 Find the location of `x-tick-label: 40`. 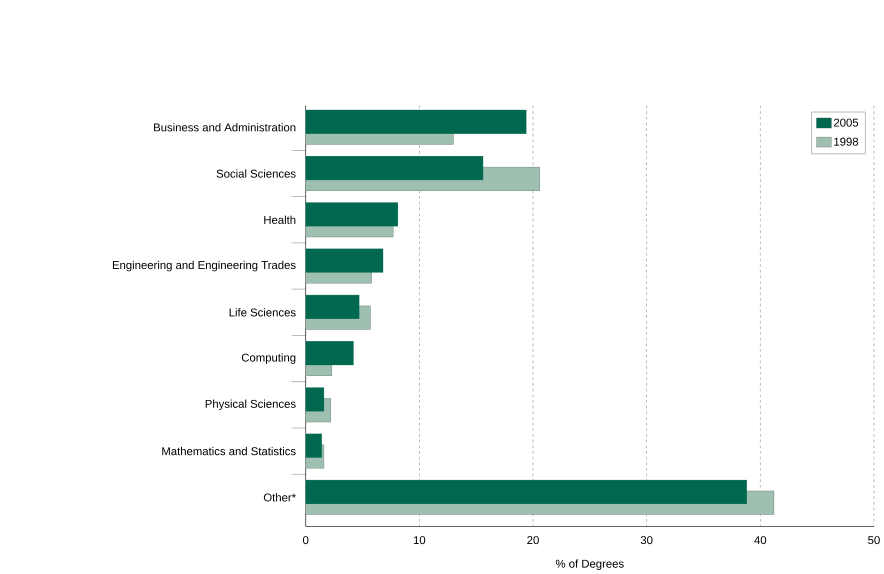

x-tick-label: 40 is located at coordinates (760, 540).